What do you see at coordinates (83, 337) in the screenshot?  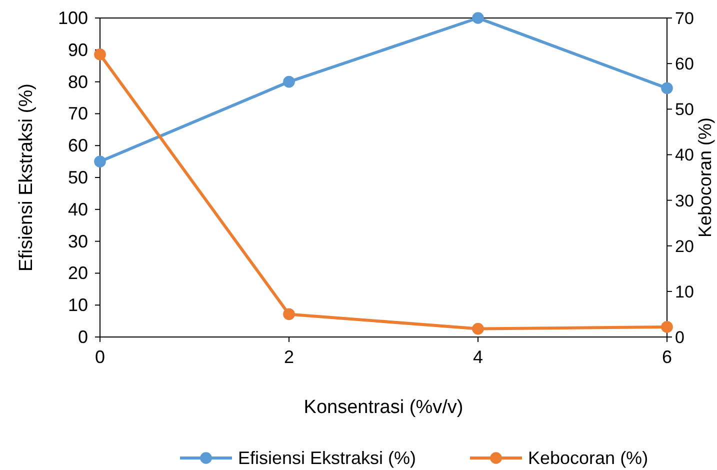 I see `y-tick-label: 0` at bounding box center [83, 337].